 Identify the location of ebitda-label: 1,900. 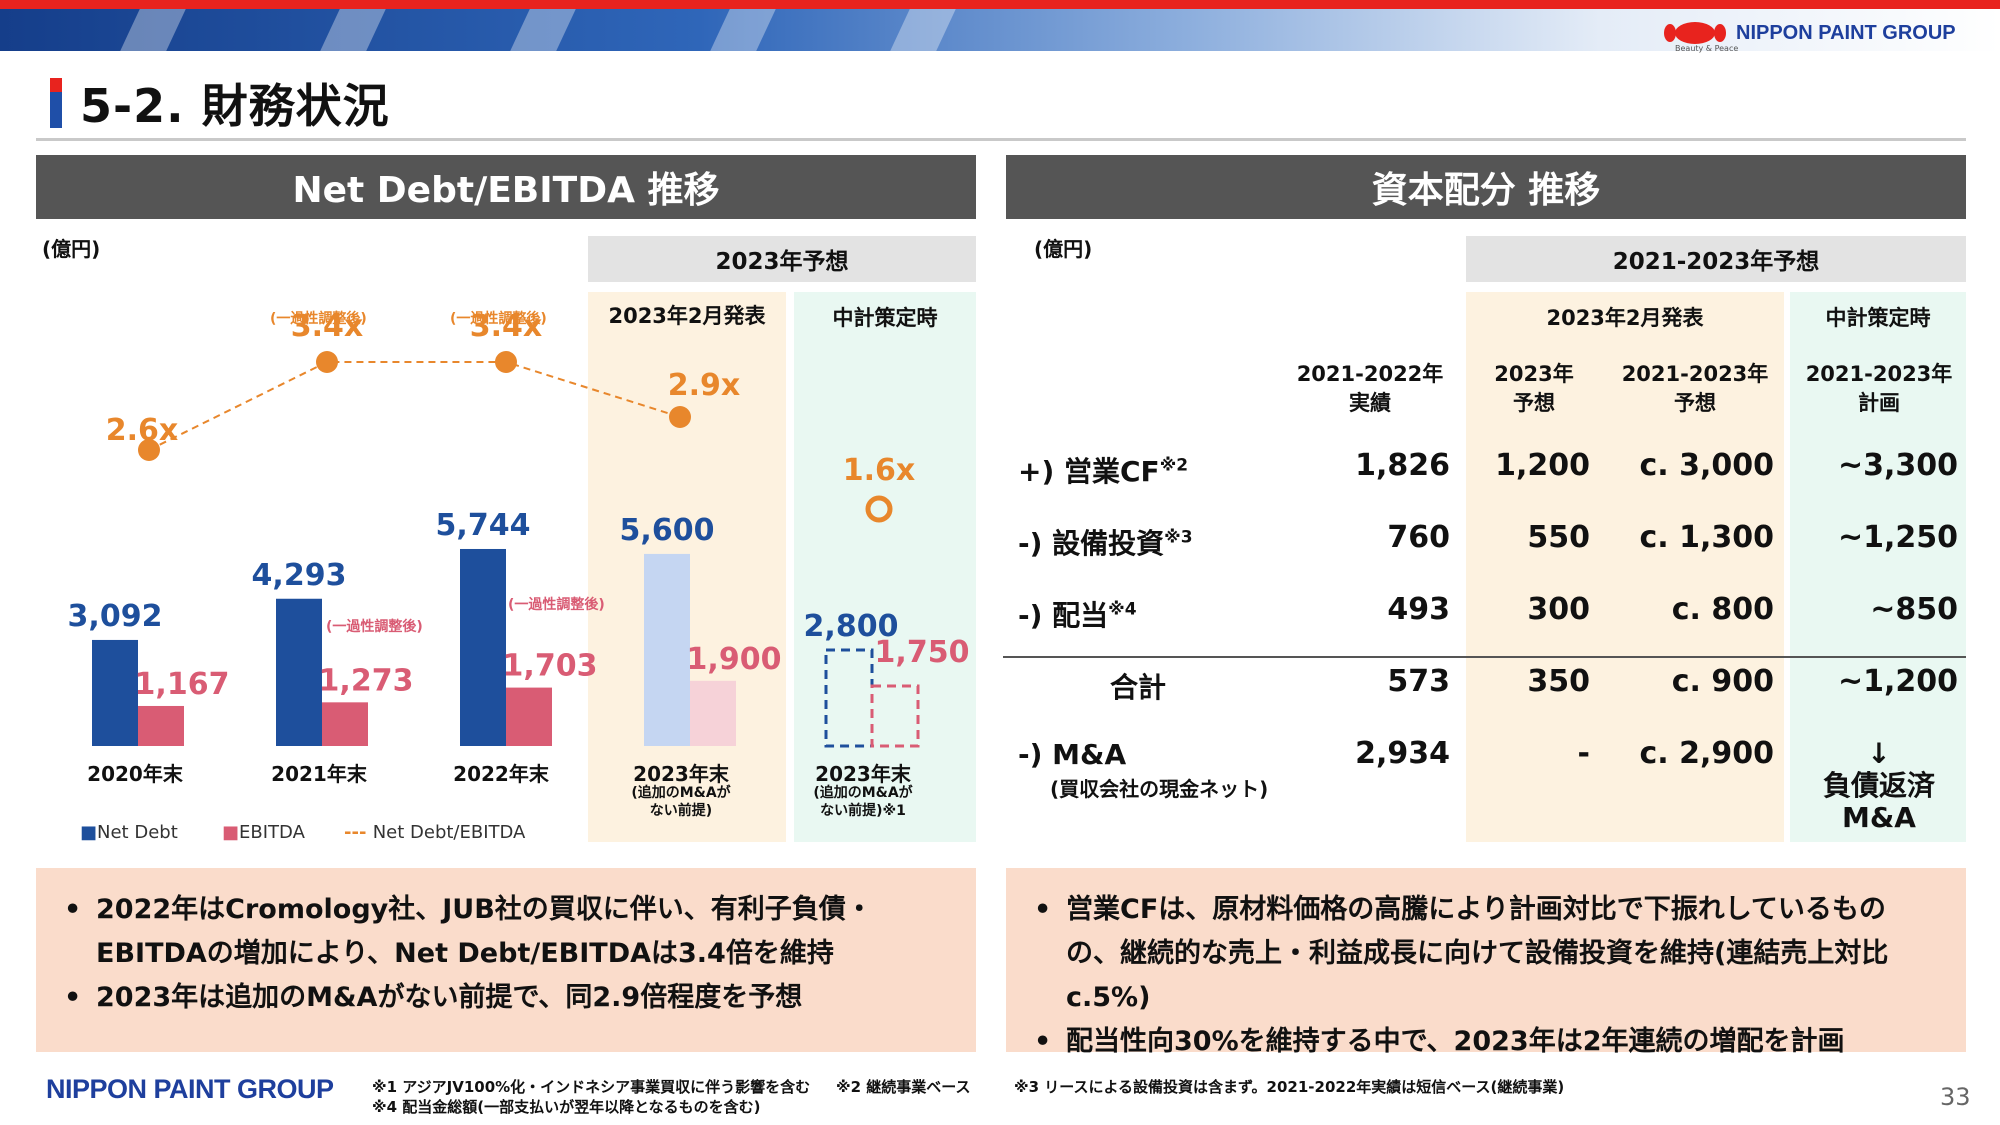
(734, 659).